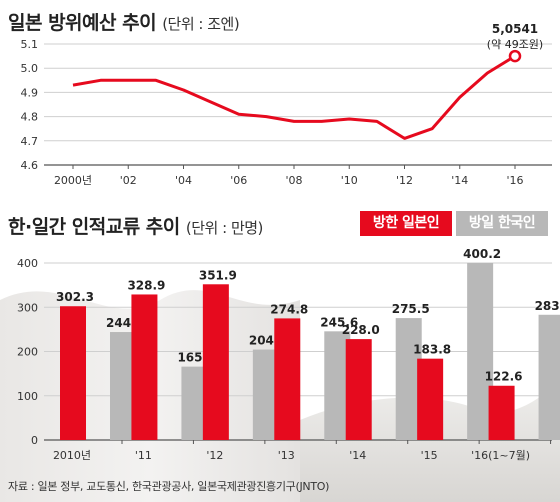 Image resolution: width=560 pixels, height=502 pixels. Describe the element at coordinates (34, 440) in the screenshot. I see `y-tick-label: 0` at that location.